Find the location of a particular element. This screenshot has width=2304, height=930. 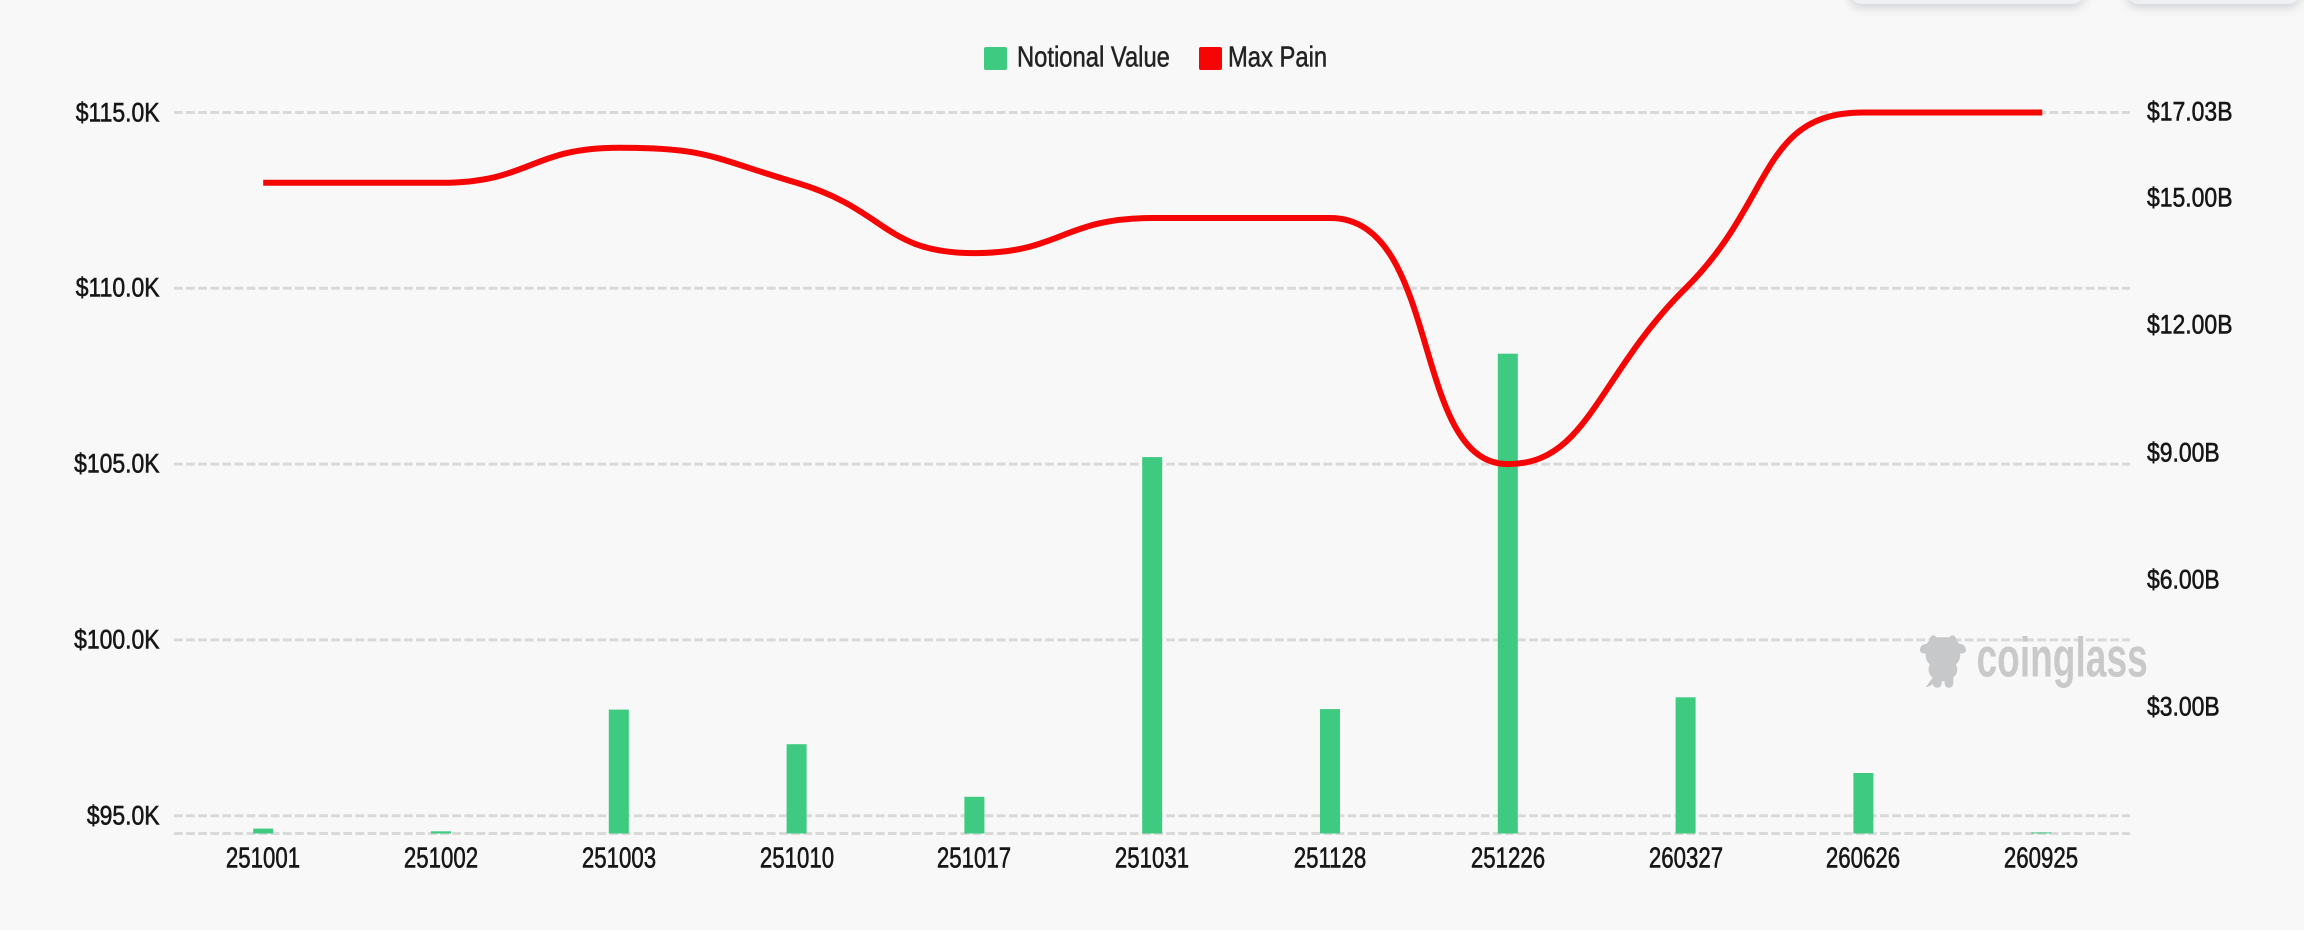

svg-text: coinglass is located at coordinates (2062, 658).